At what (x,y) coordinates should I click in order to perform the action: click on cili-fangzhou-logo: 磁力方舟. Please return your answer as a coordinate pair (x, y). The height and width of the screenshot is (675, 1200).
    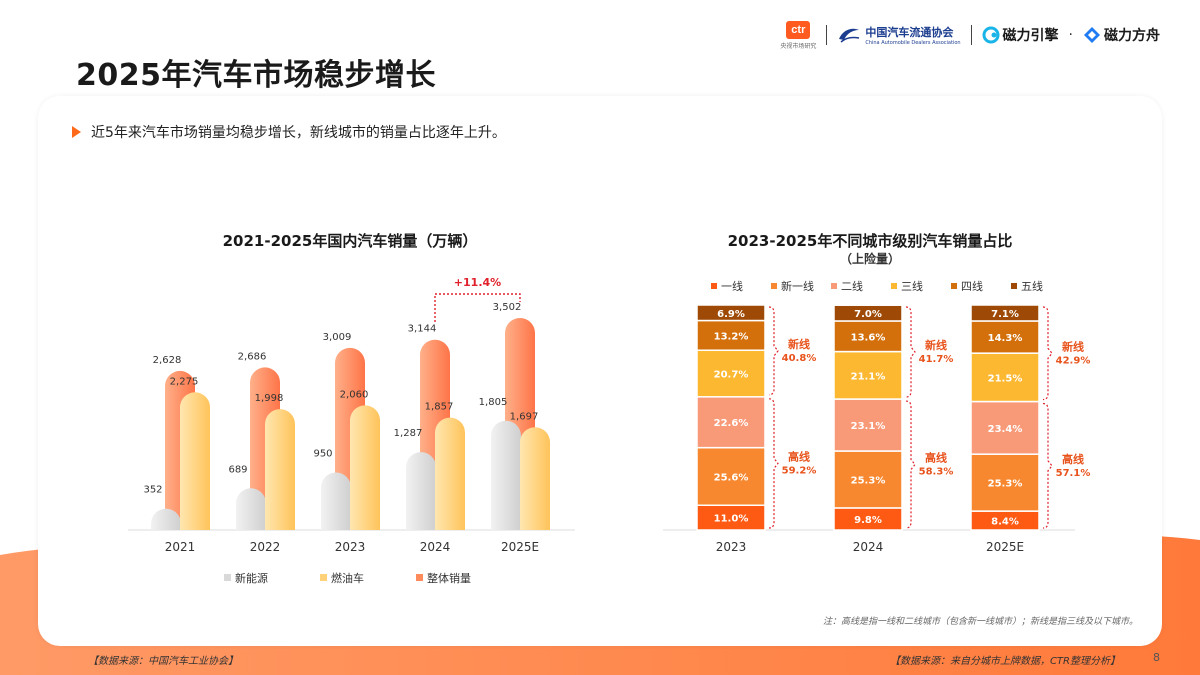
    Looking at the image, I should click on (1121, 35).